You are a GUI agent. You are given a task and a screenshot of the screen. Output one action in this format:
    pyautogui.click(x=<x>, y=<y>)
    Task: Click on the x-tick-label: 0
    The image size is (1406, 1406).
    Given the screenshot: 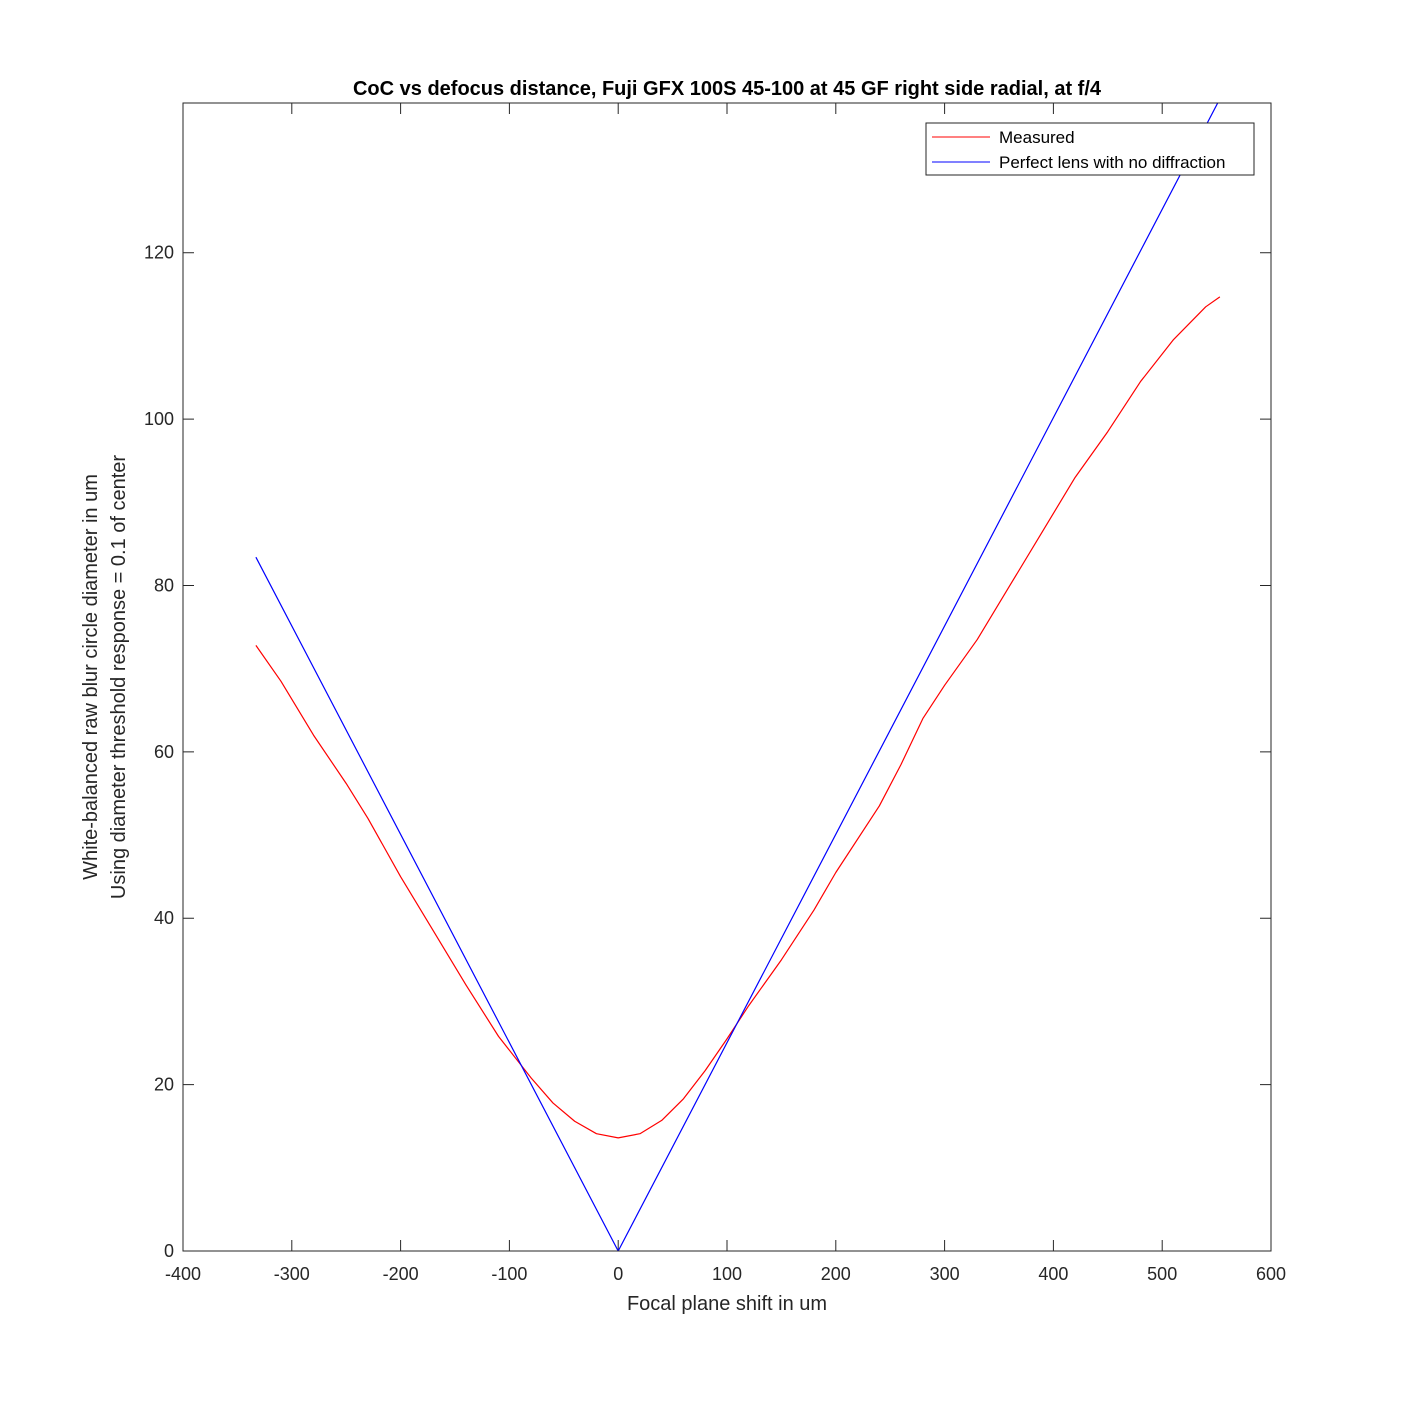 What is the action you would take?
    pyautogui.click(x=618, y=1274)
    